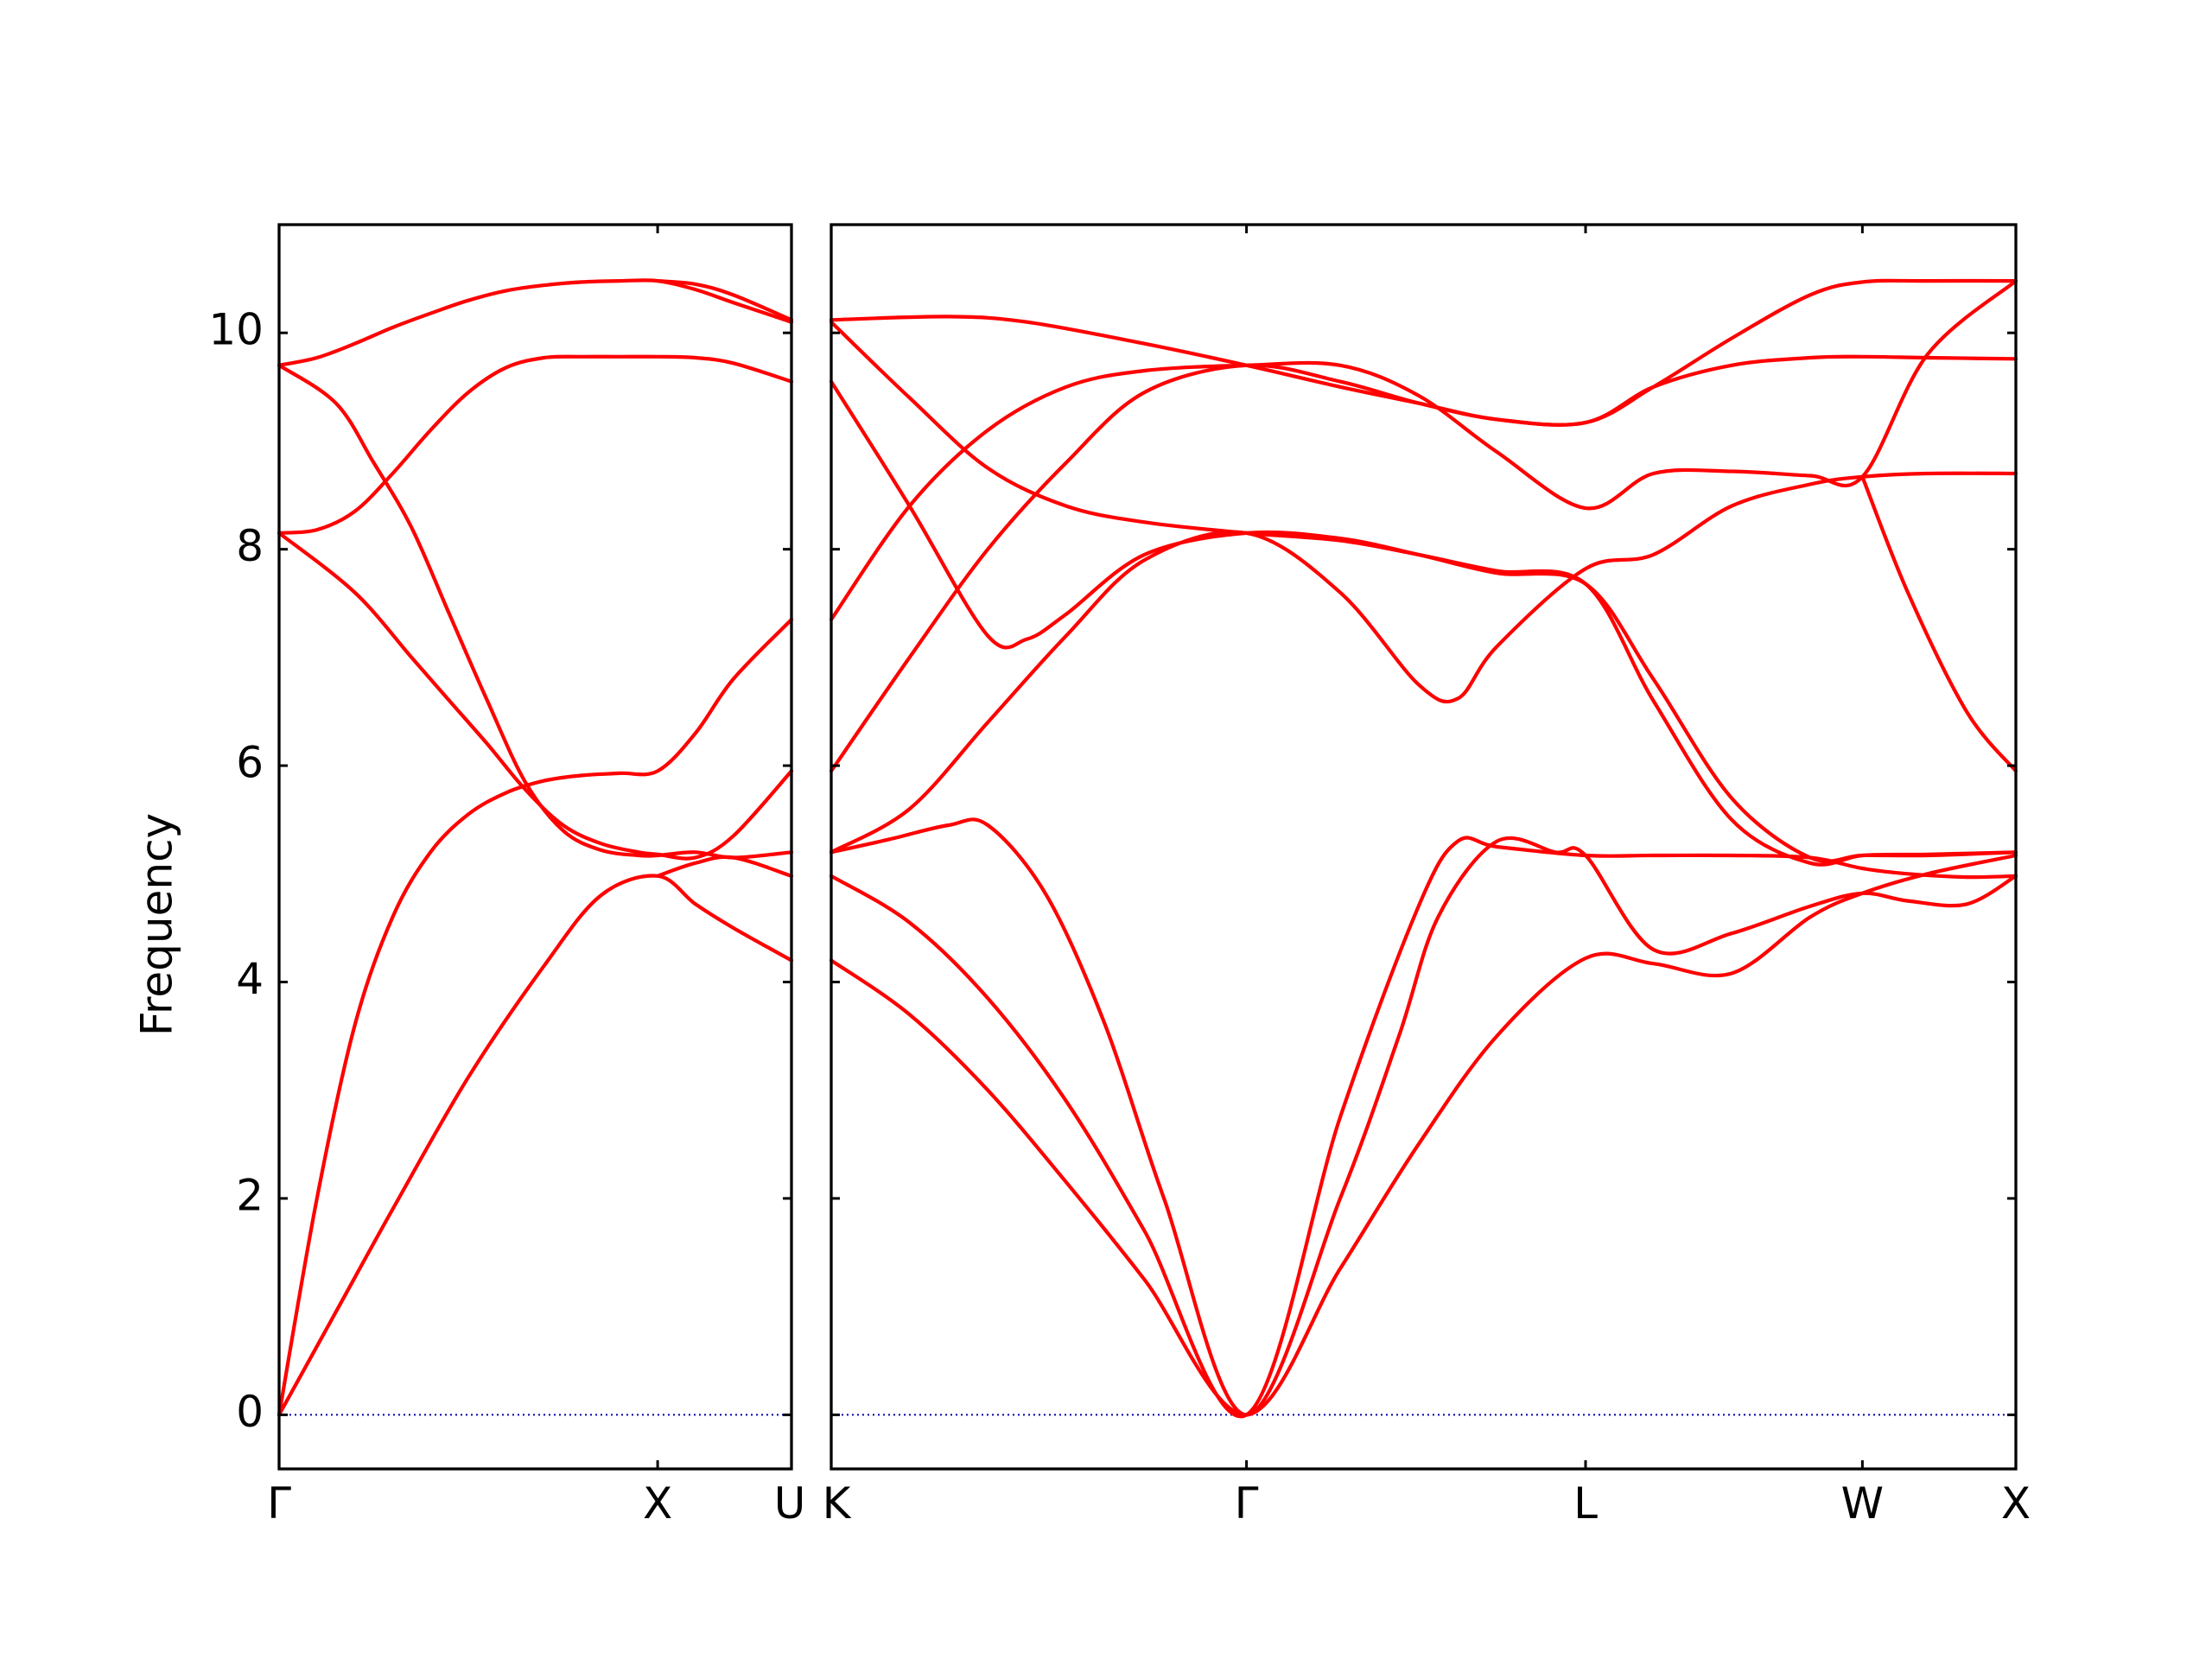  Describe the element at coordinates (250, 979) in the screenshot. I see `y-tick-label: 4` at that location.